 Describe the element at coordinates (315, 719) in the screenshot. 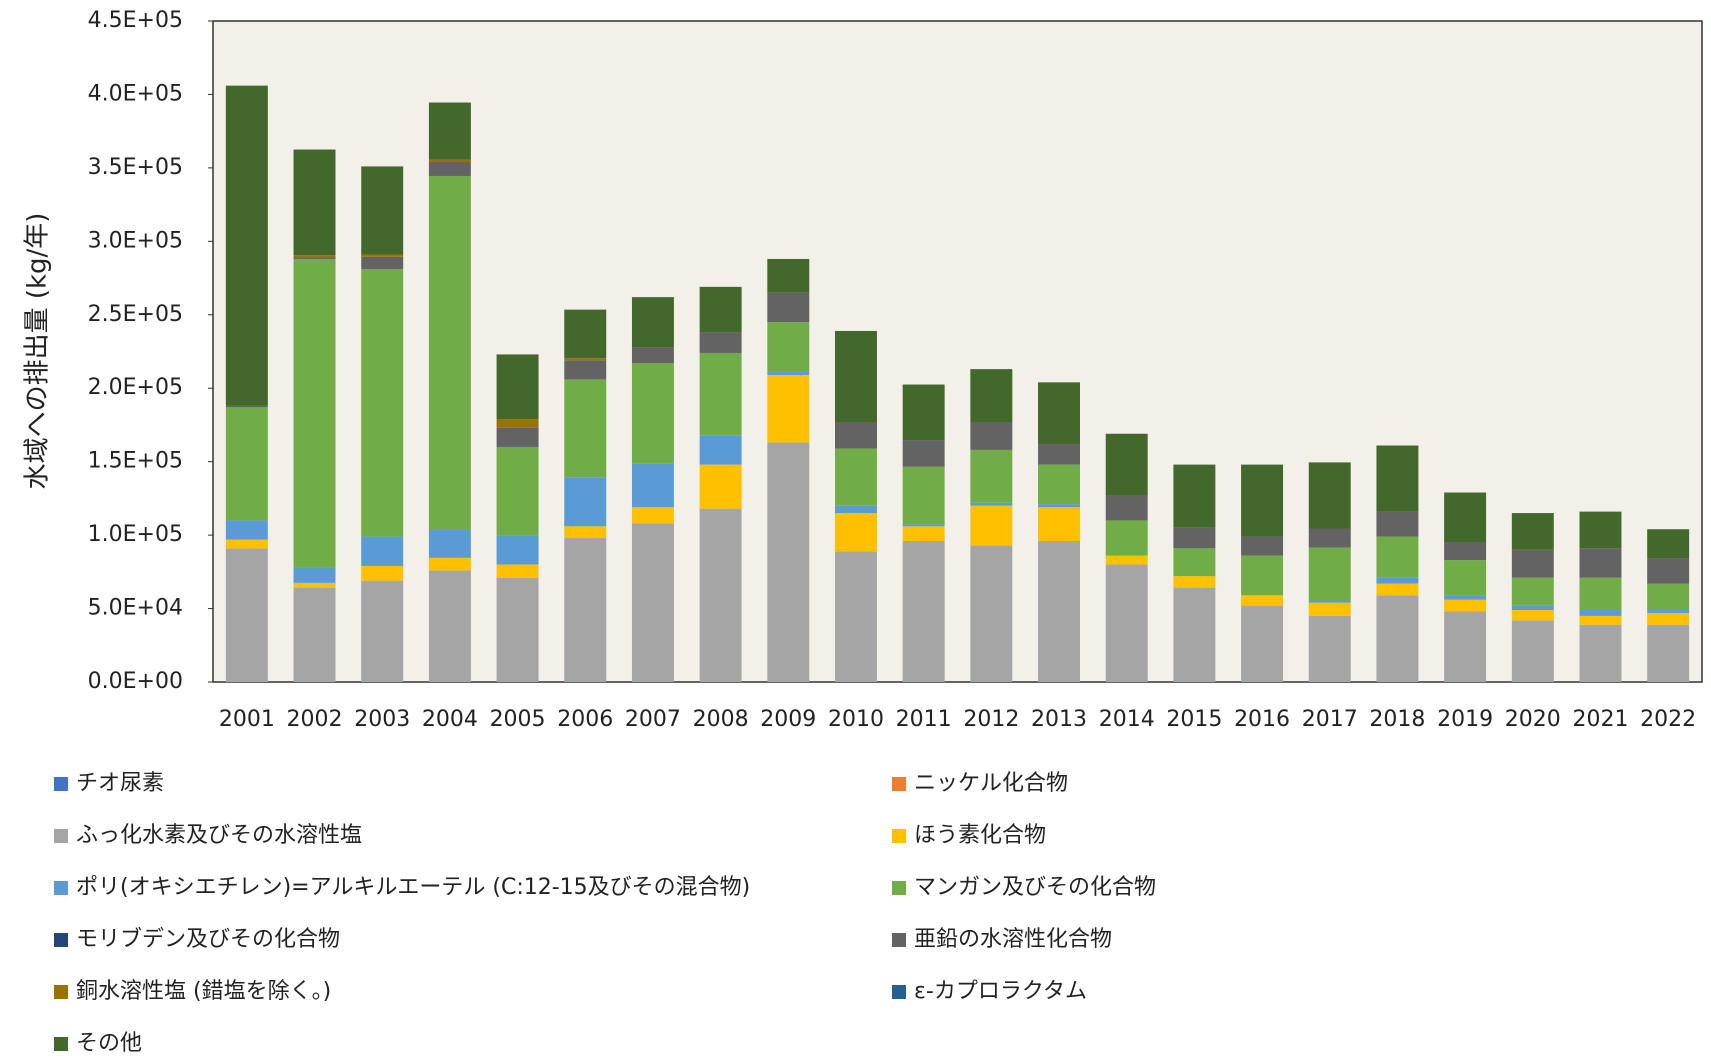

I see `x-tick-label: 2002` at that location.